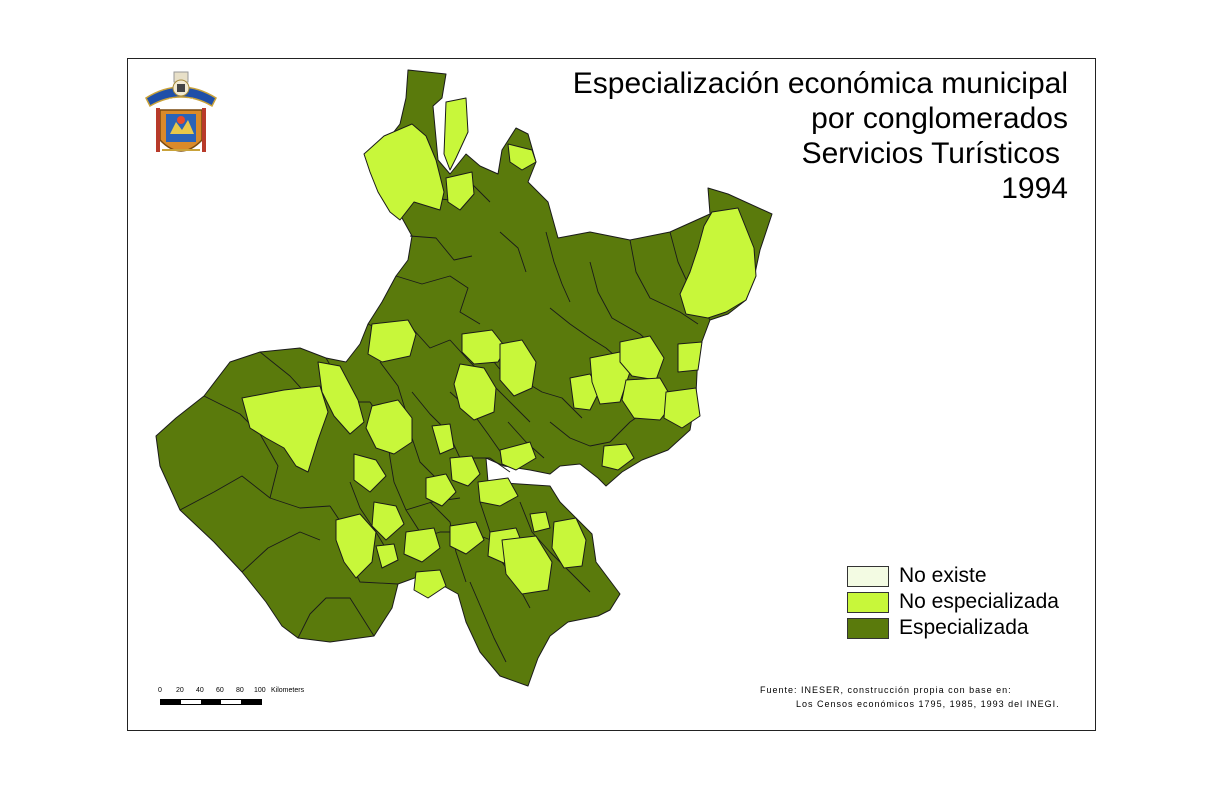 The width and height of the screenshot is (1224, 792). I want to click on legend-item-no-existe: No existe, so click(953, 576).